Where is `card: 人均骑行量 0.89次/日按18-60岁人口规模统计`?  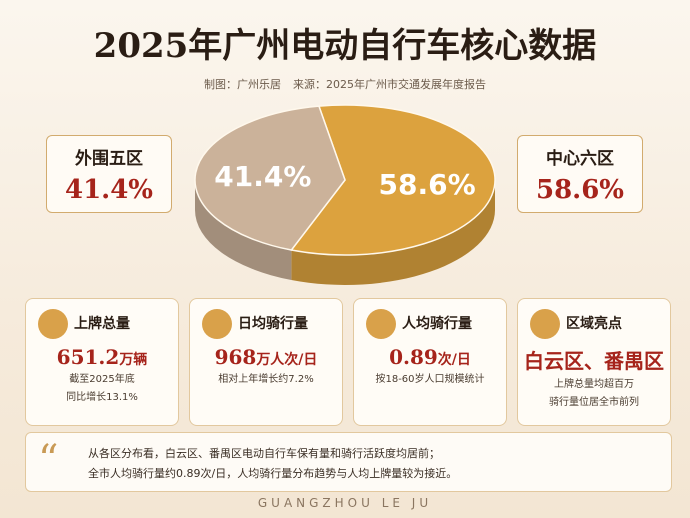 card: 人均骑行量 0.89次/日按18-60岁人口规模统计 is located at coordinates (430, 362).